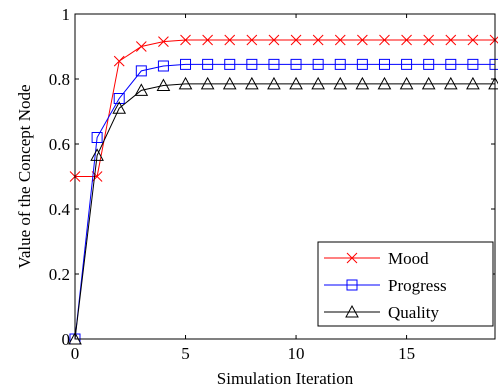 The width and height of the screenshot is (498, 389). I want to click on legend-label: Progress, so click(417, 285).